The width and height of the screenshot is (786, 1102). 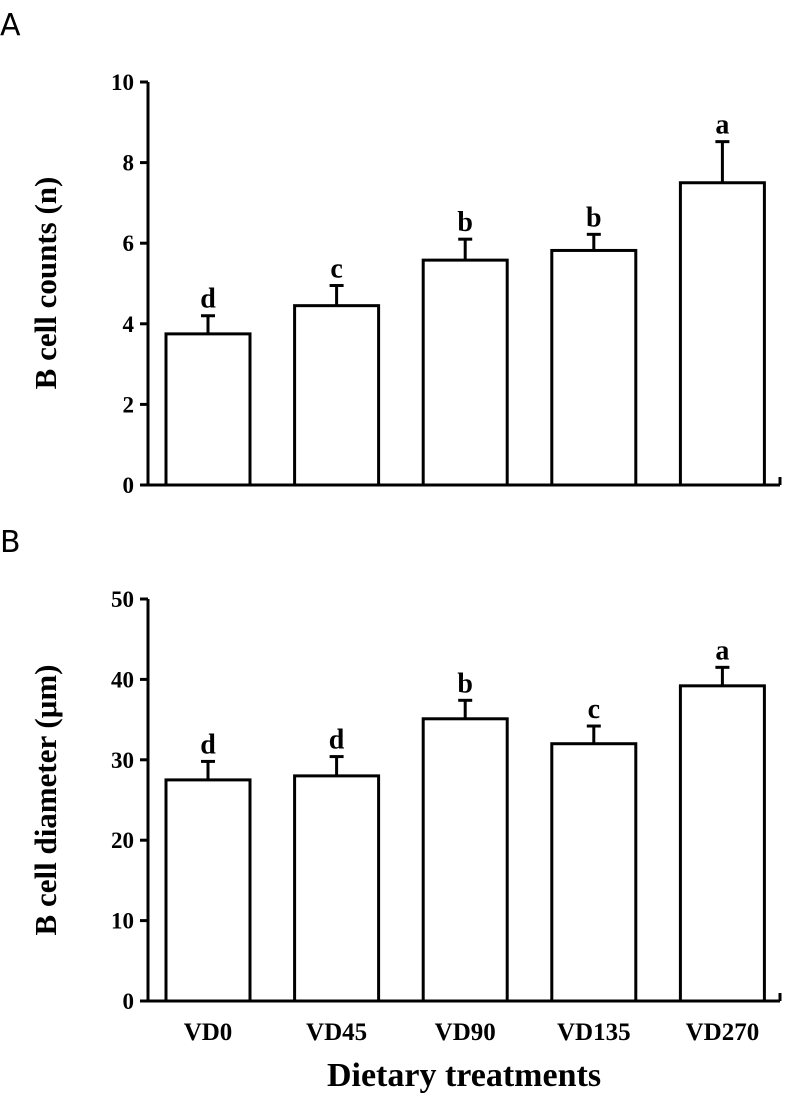 What do you see at coordinates (465, 860) in the screenshot?
I see `panel-b-bar-vd90` at bounding box center [465, 860].